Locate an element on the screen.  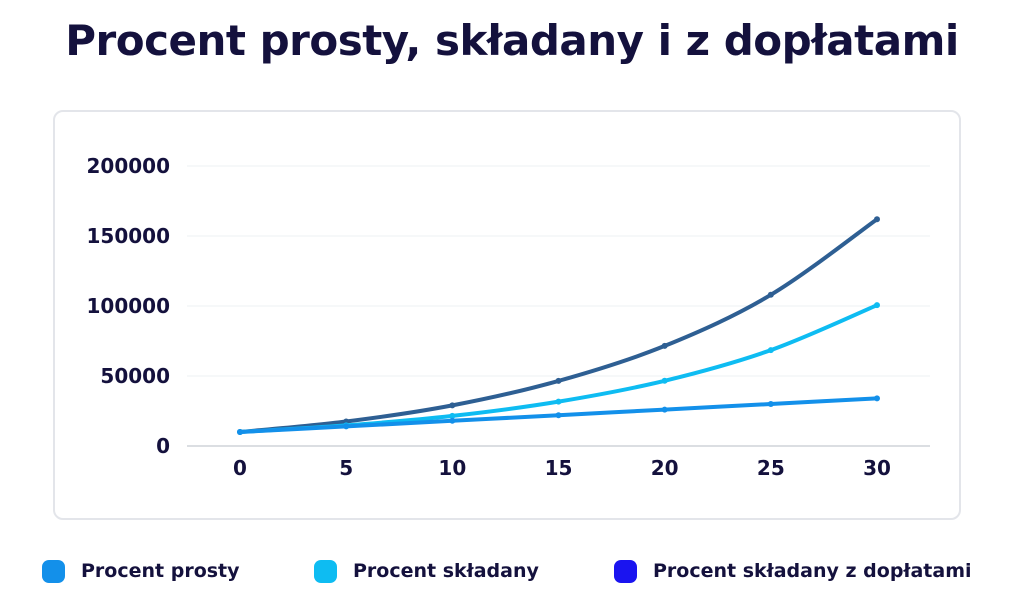
y-tick-label: 200000 is located at coordinates (129, 166).